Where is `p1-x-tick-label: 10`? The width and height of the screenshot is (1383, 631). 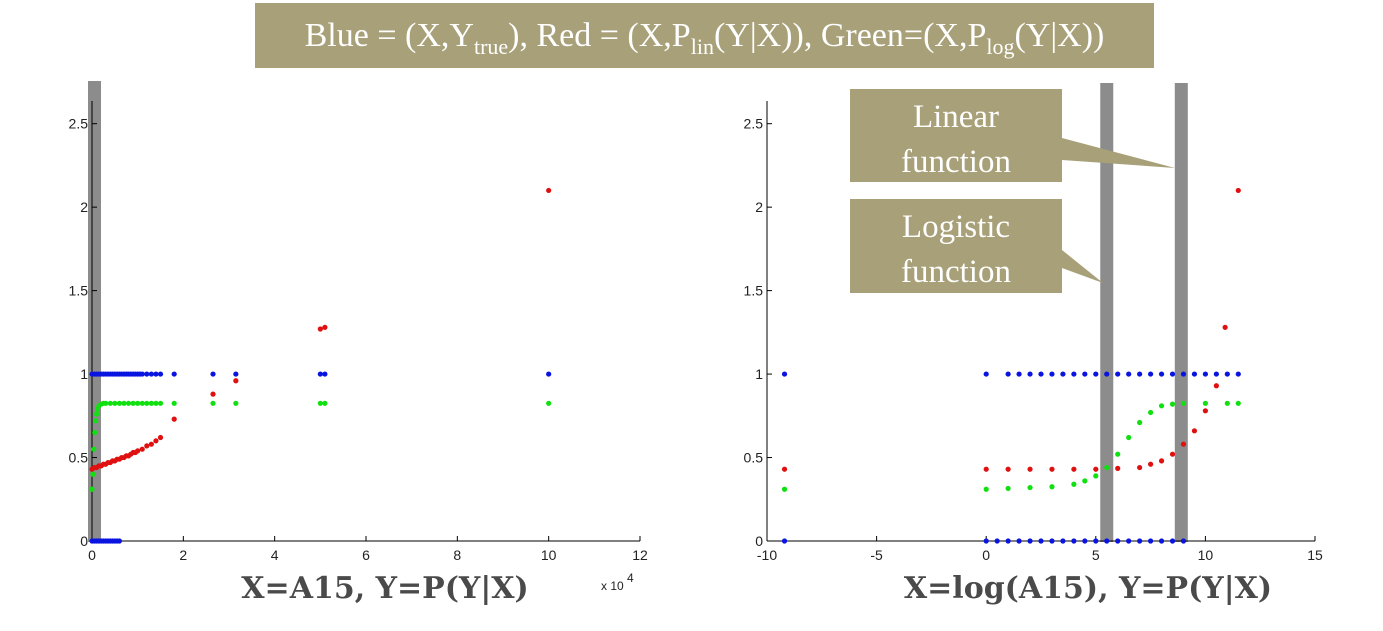
p1-x-tick-label: 10 is located at coordinates (549, 555).